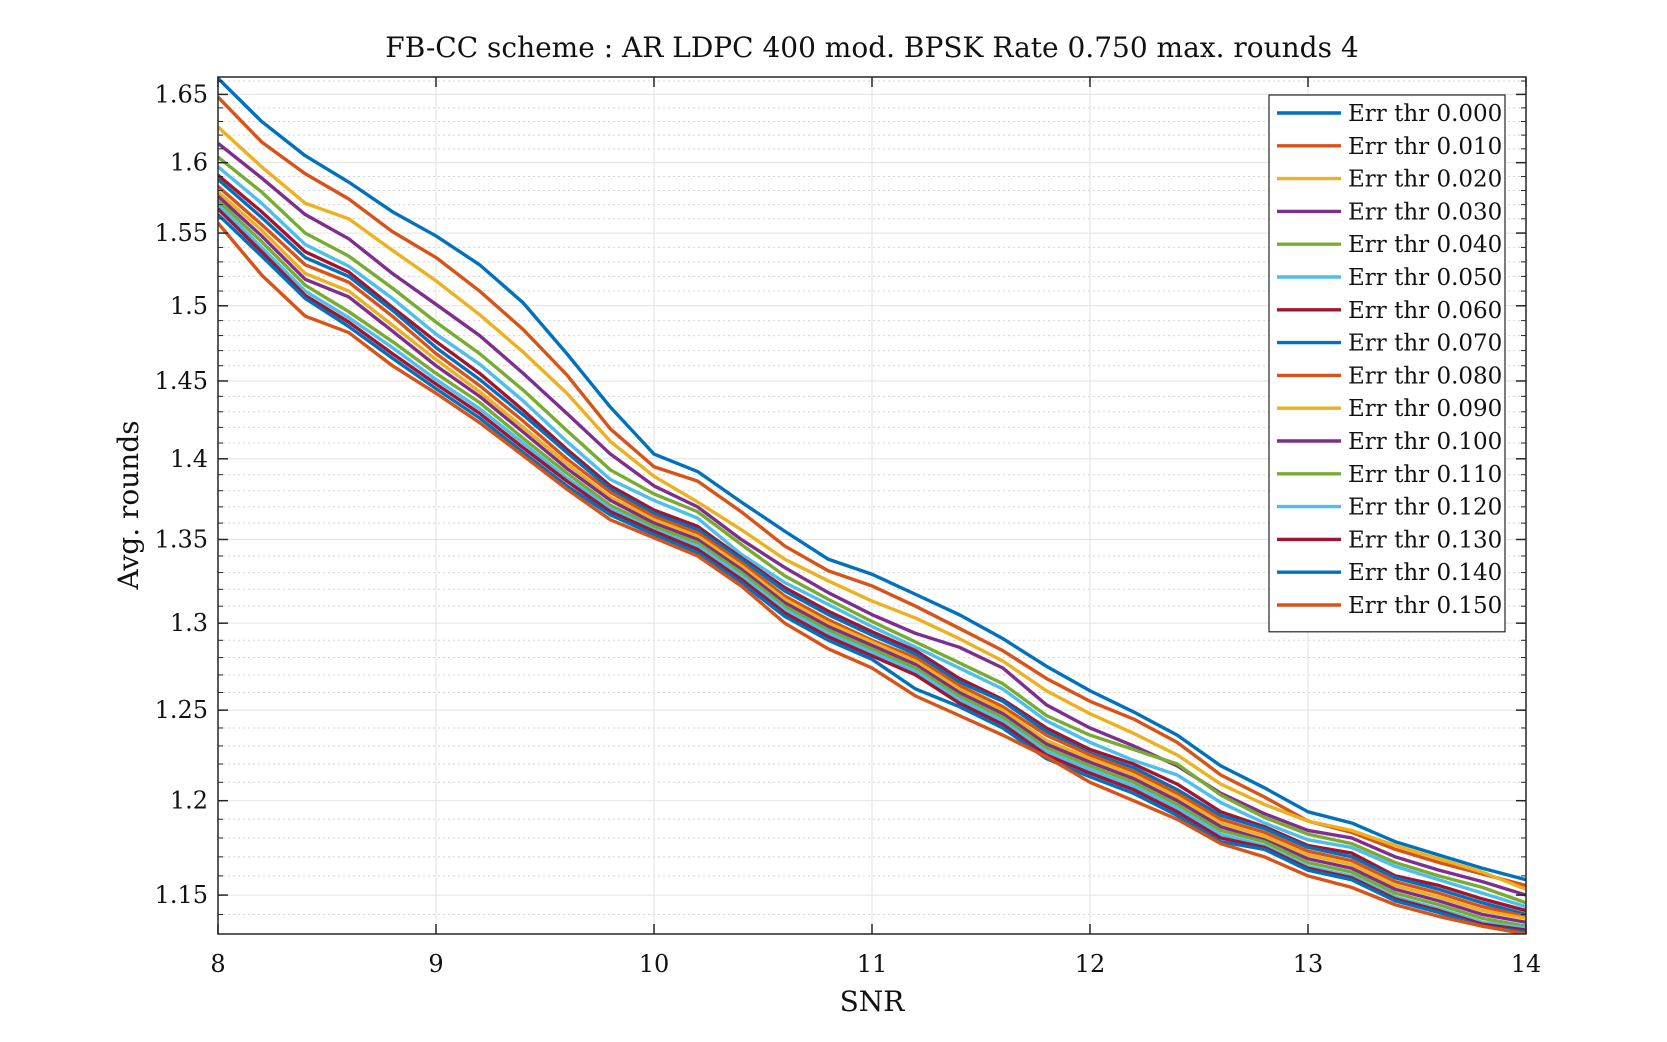 The image size is (1667, 1042). What do you see at coordinates (189, 623) in the screenshot?
I see `y-tick-label: 1.3` at bounding box center [189, 623].